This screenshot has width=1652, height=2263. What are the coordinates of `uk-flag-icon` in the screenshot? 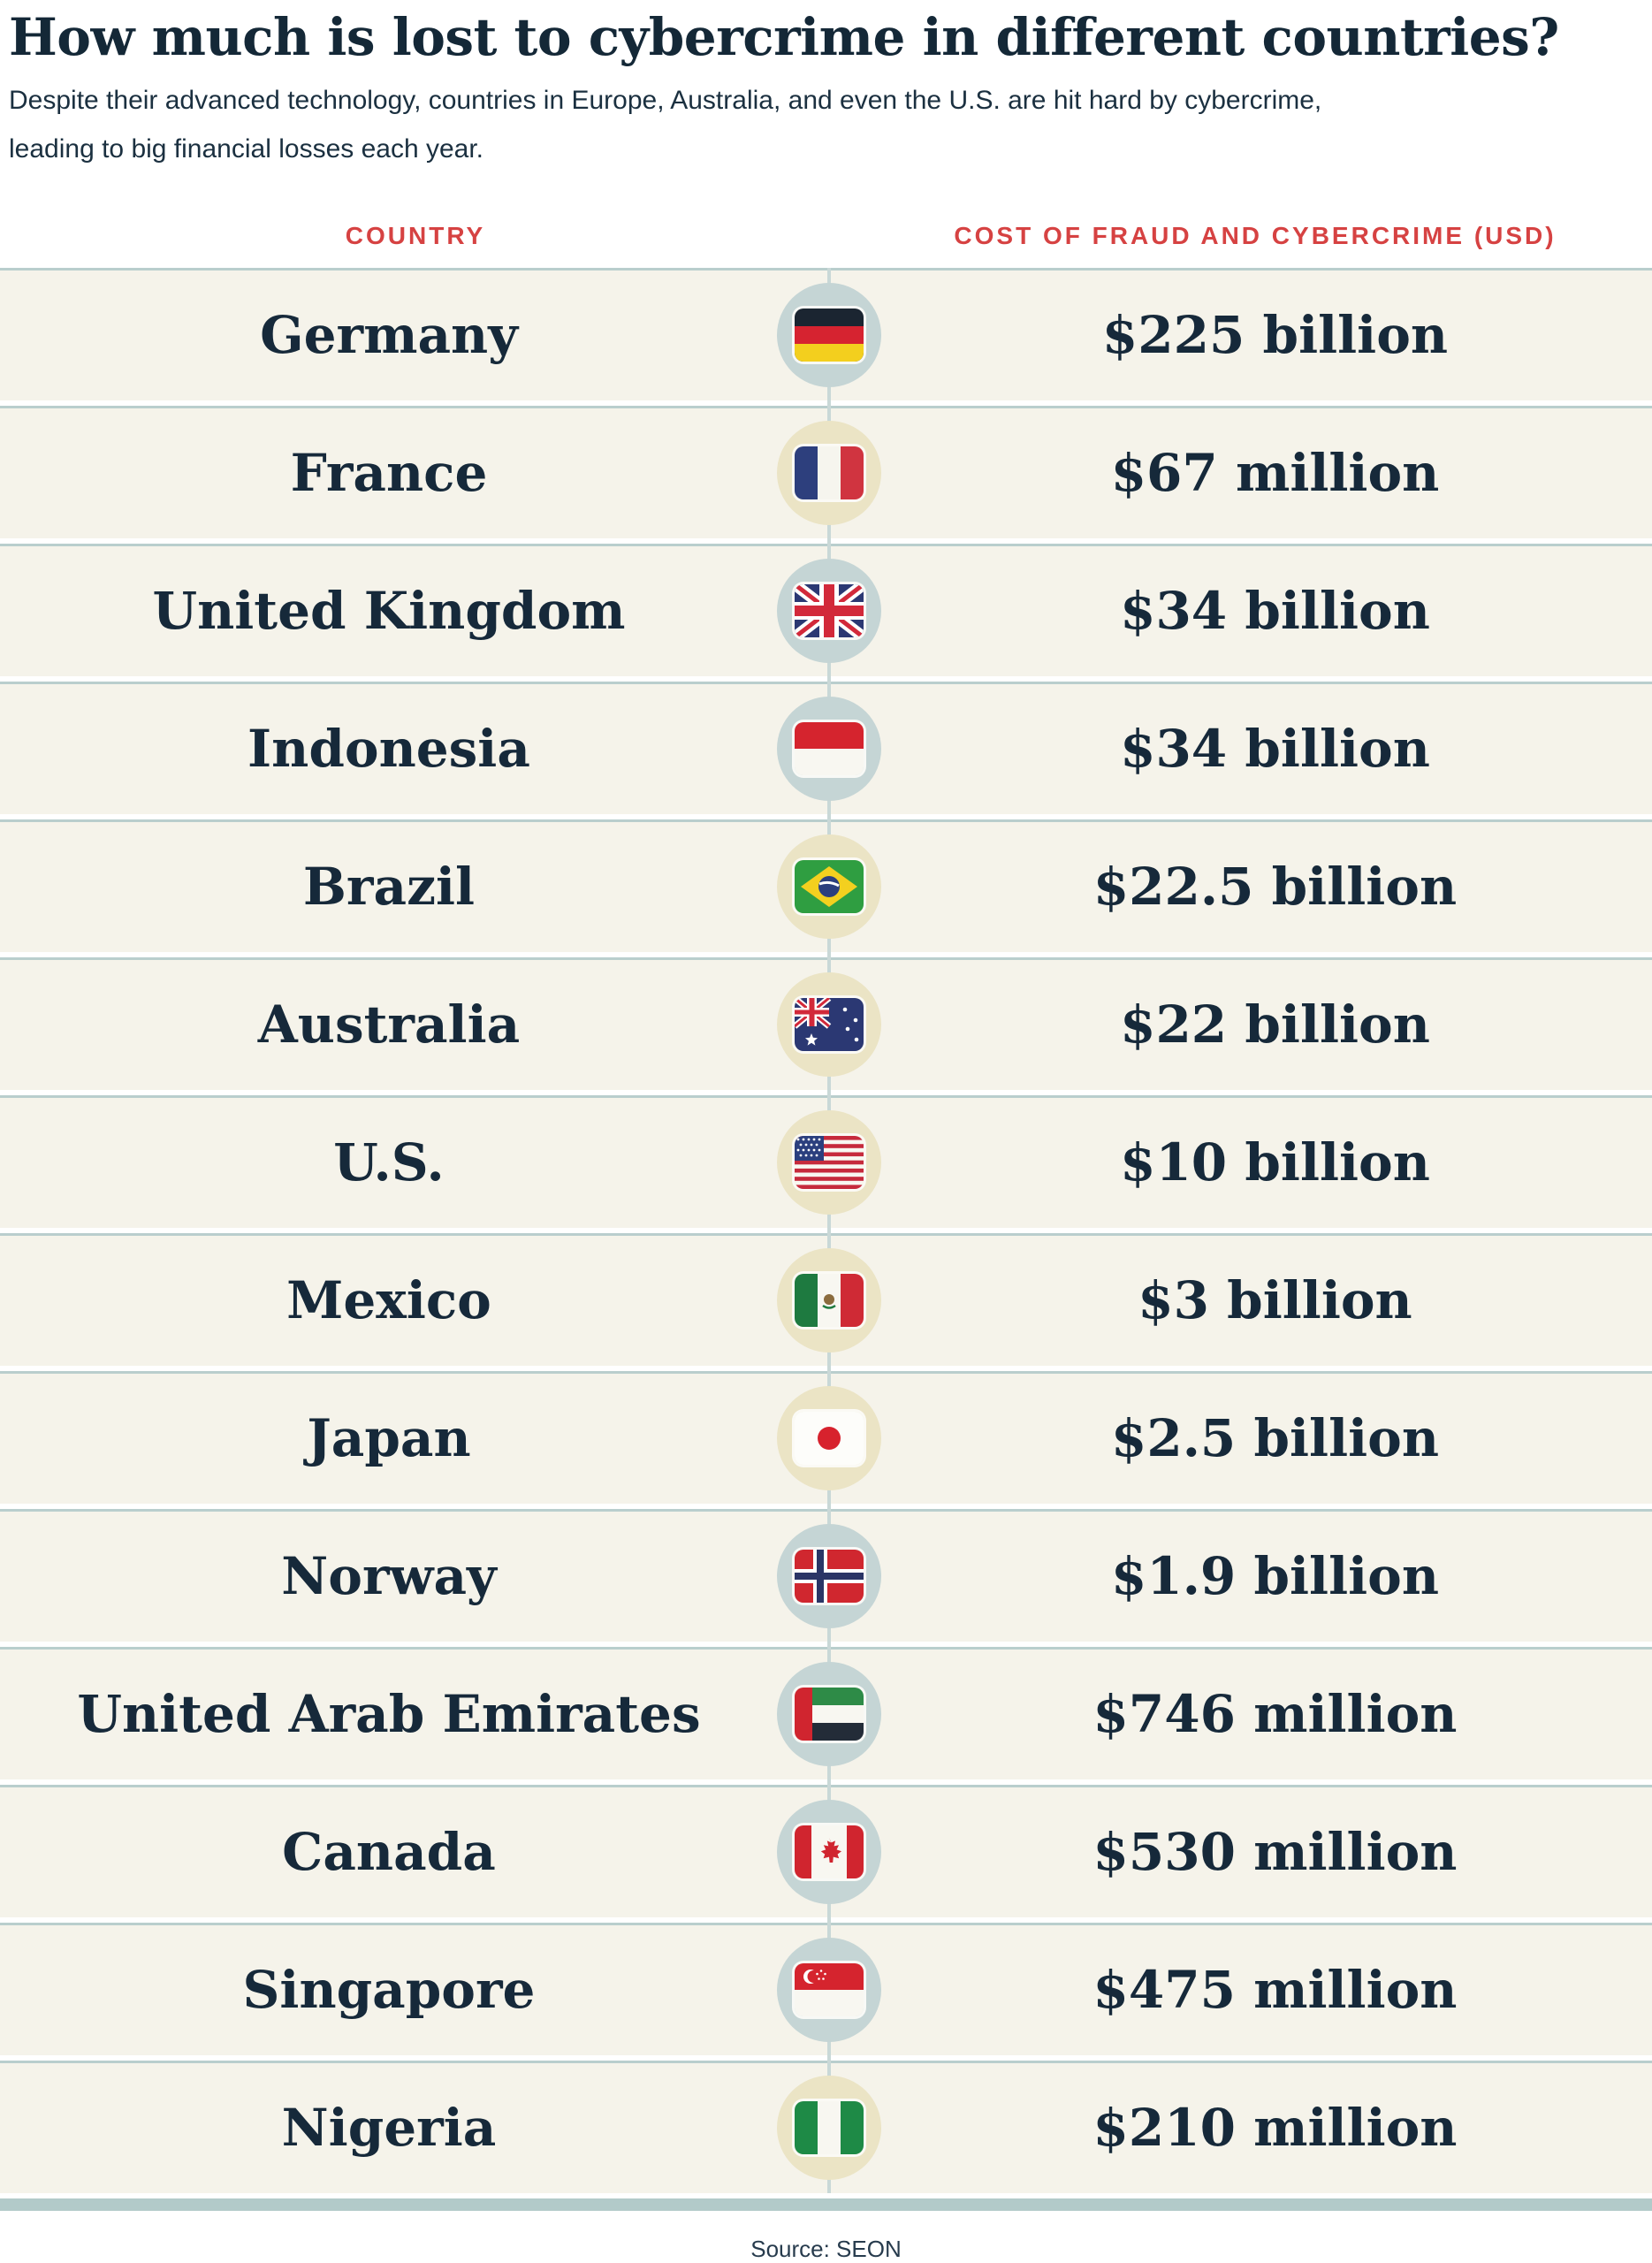 It's located at (830, 611).